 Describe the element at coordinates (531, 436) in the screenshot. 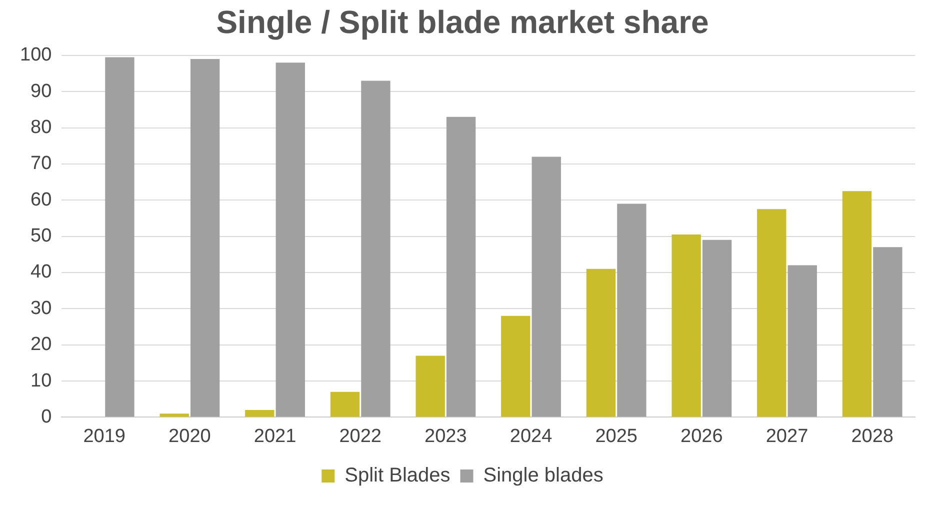

I see `x-tick-label: 2024` at that location.